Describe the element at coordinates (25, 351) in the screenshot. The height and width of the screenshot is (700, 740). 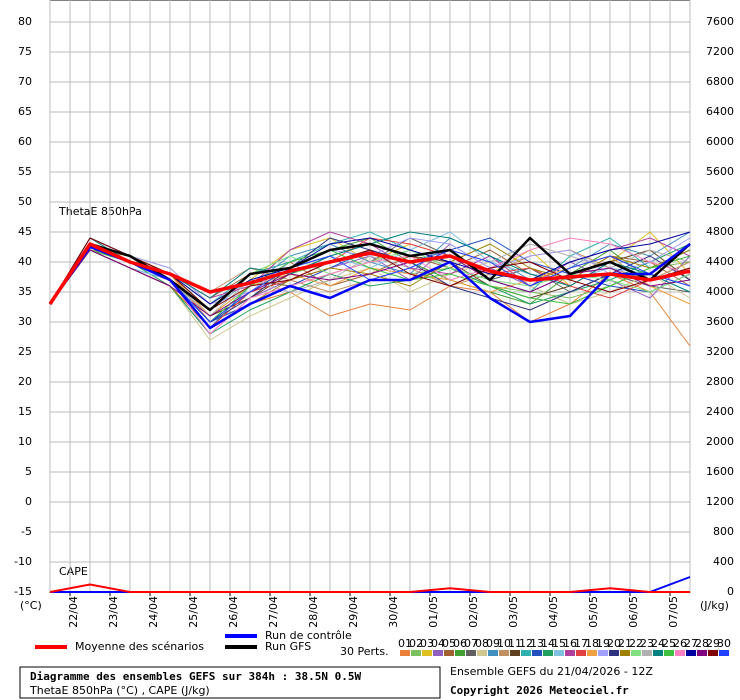
I see `y-tick-label: 25` at that location.